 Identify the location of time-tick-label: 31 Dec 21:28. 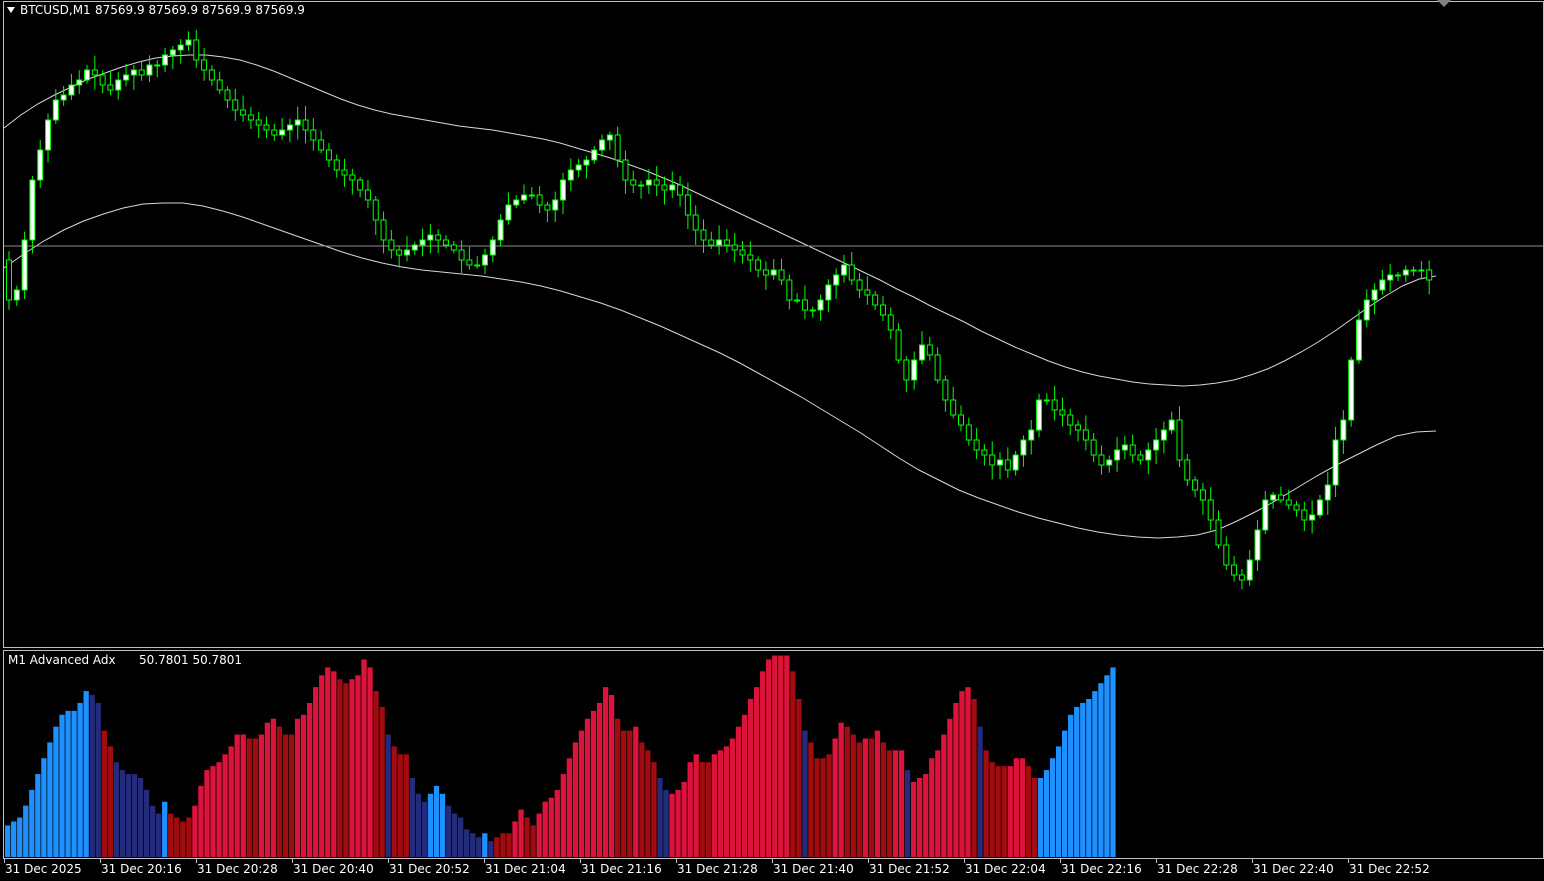
(717, 869).